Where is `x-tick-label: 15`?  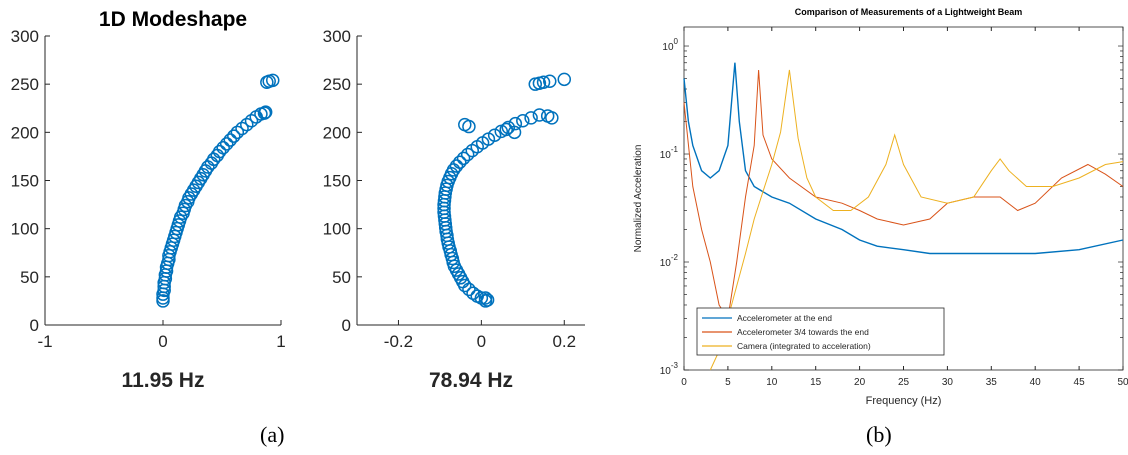 x-tick-label: 15 is located at coordinates (816, 382).